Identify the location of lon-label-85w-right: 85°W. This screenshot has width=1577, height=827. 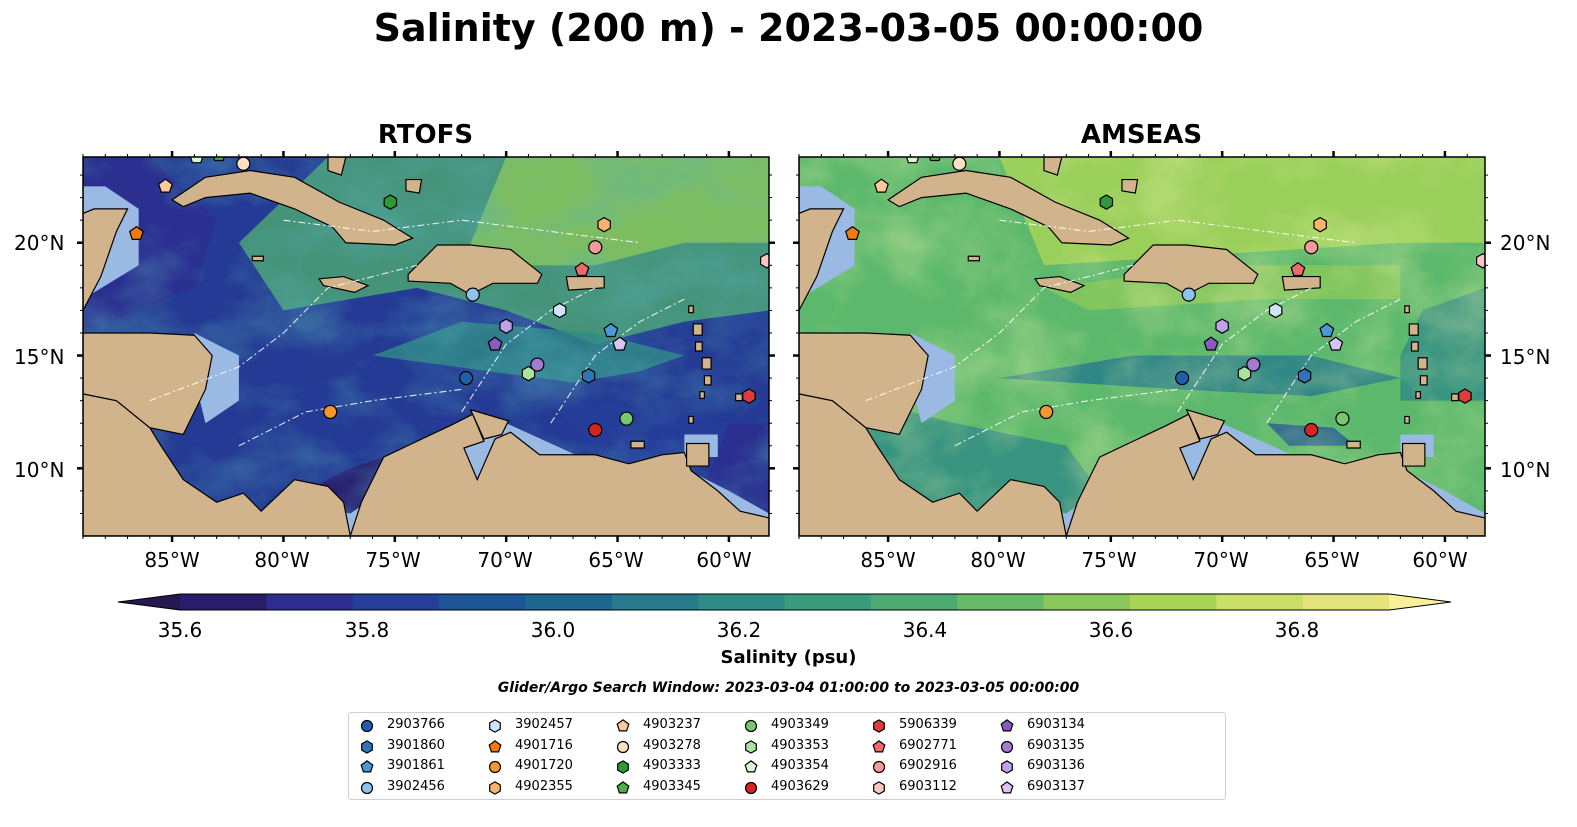
(888, 560).